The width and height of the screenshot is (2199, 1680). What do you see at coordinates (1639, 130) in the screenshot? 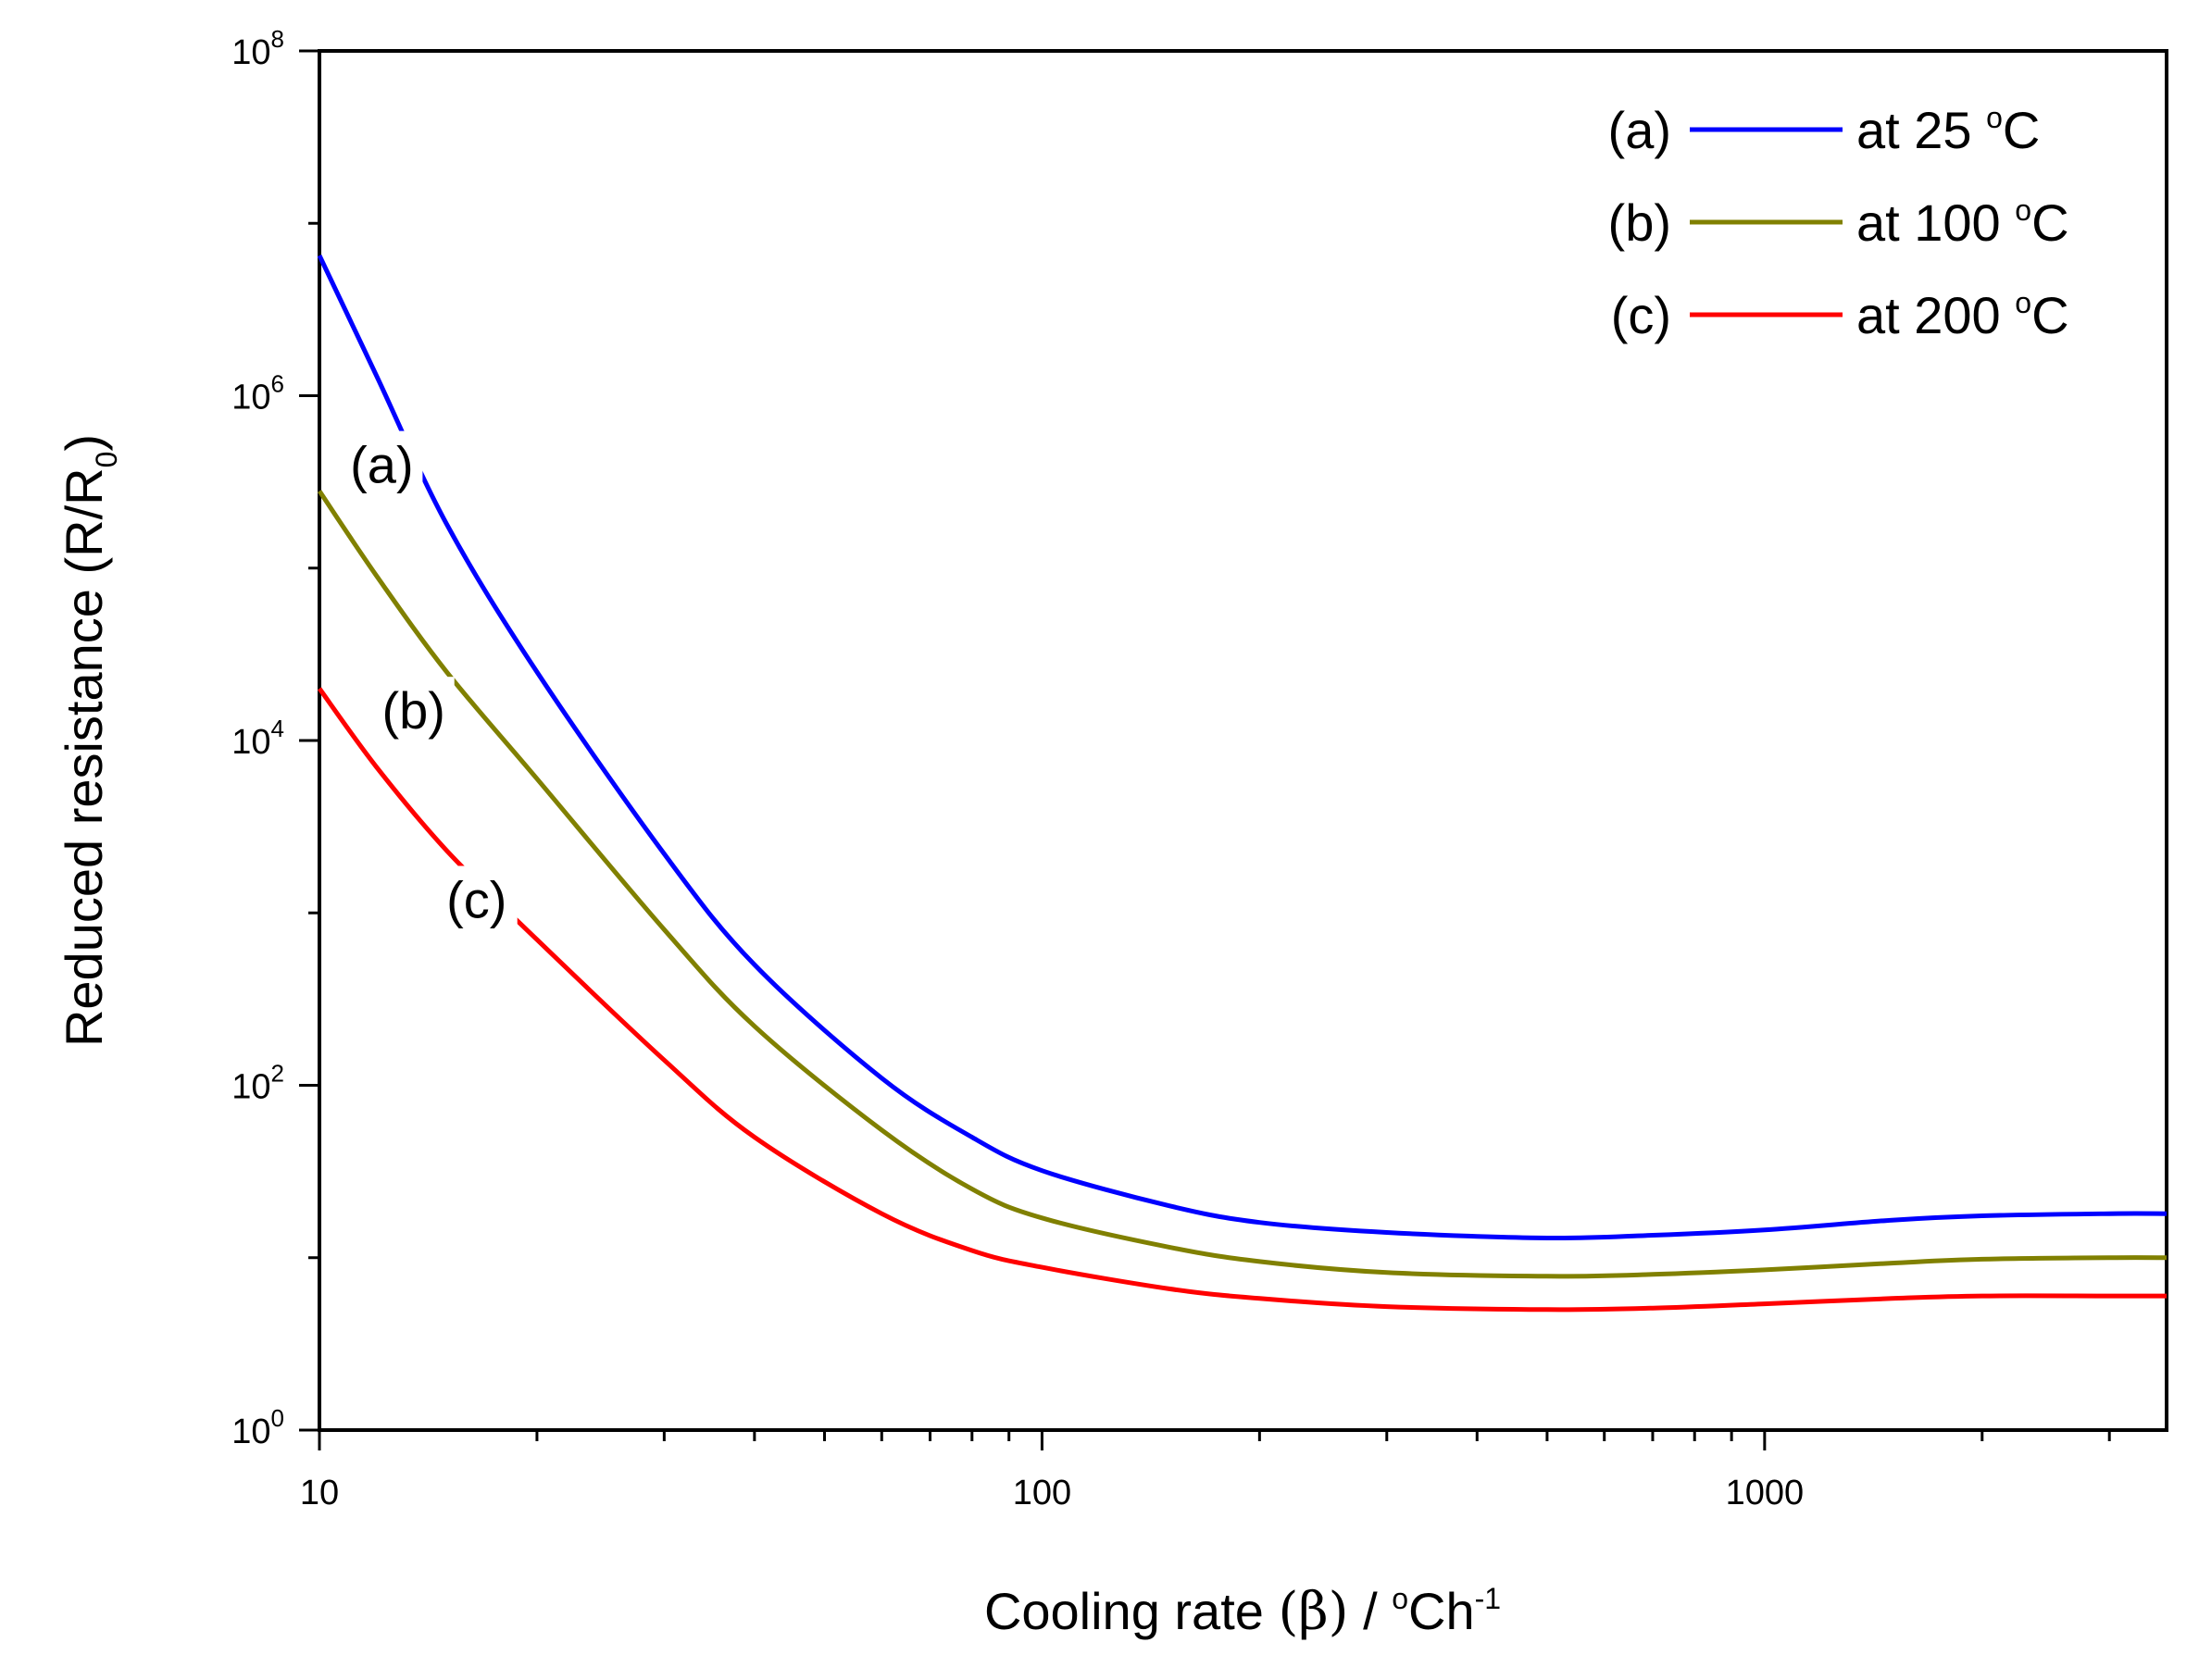
I see `legend-tag-a: (a)` at bounding box center [1639, 130].